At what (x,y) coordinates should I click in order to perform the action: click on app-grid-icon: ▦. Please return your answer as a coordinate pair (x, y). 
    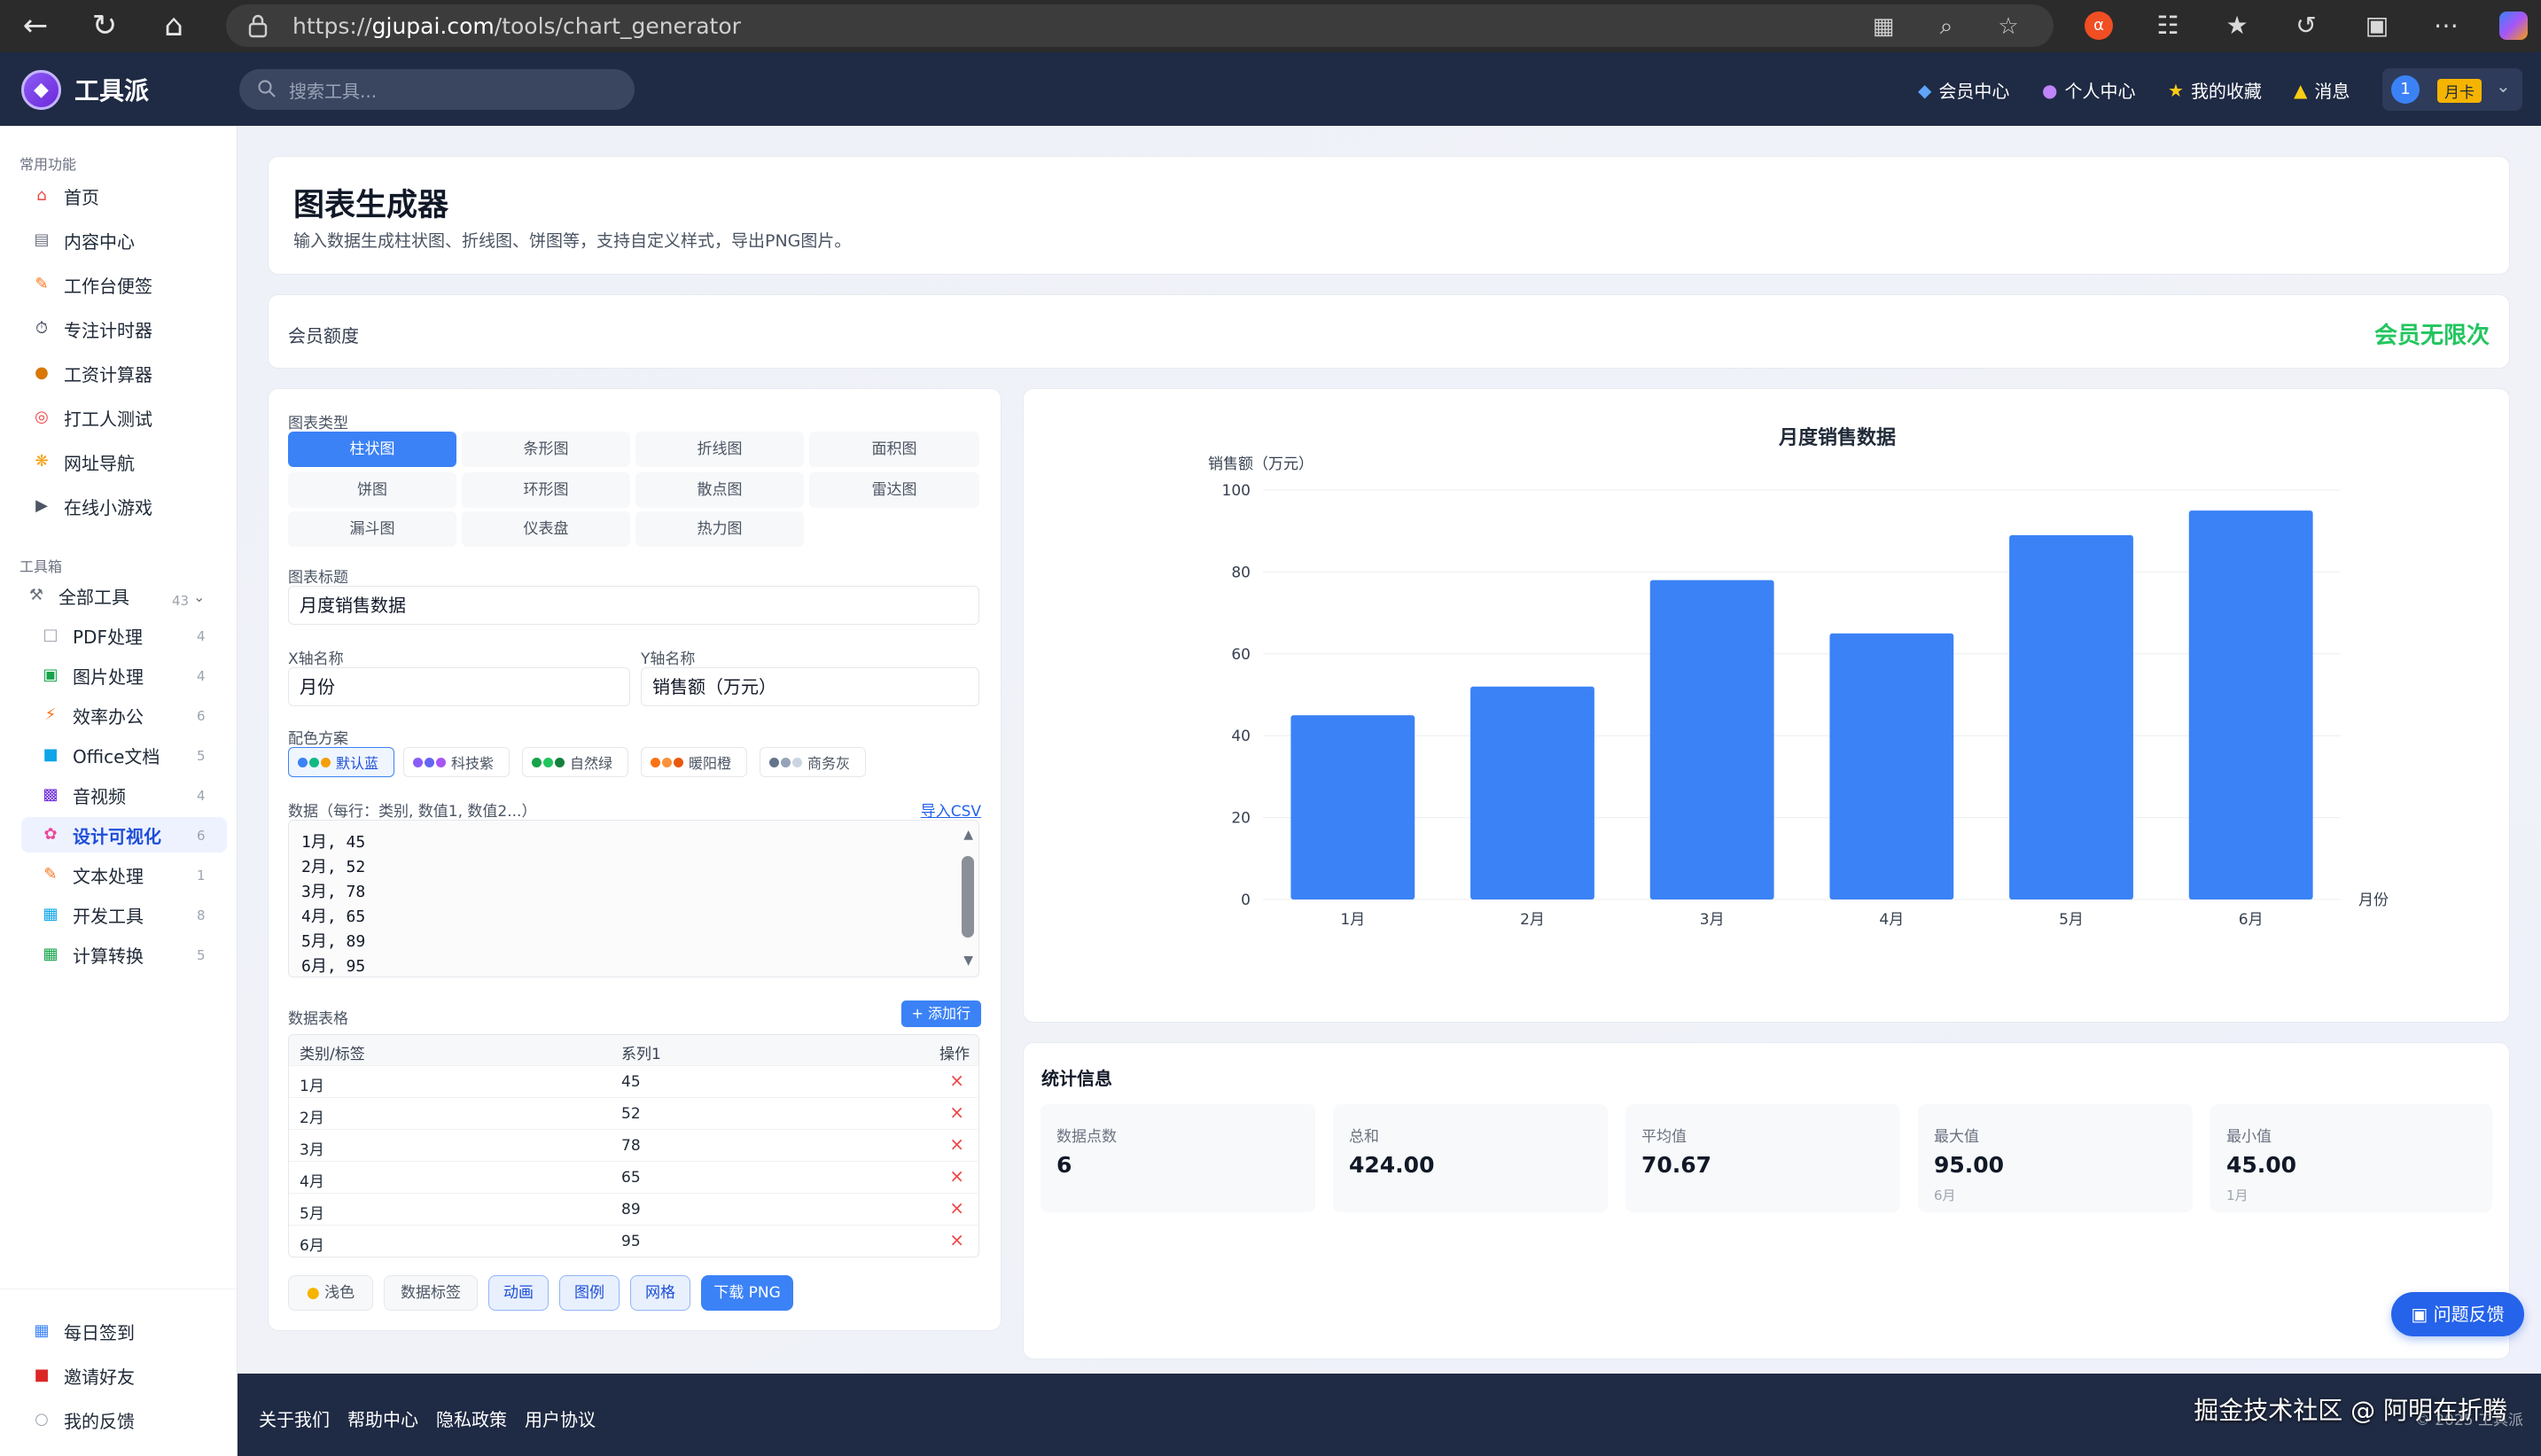
    Looking at the image, I should click on (1883, 26).